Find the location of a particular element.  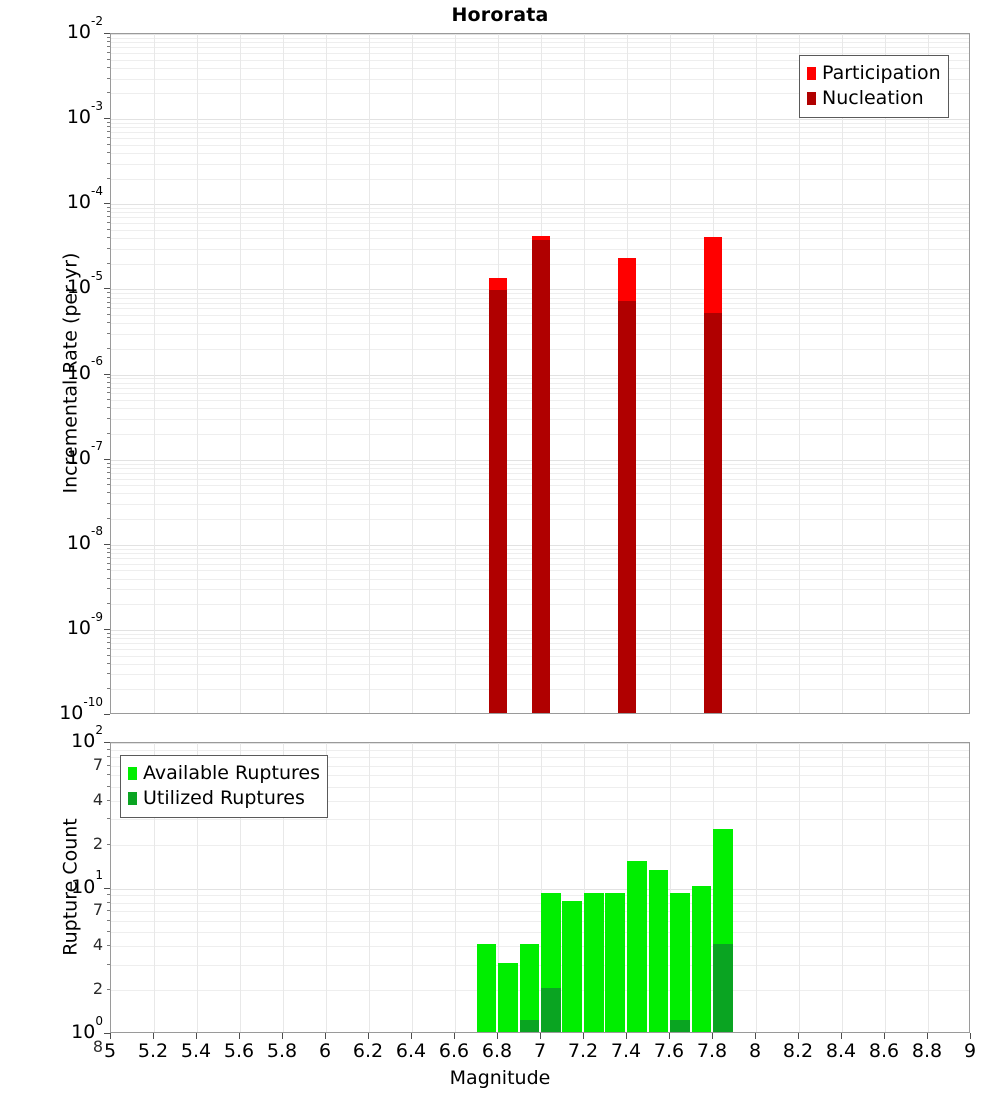

legend-item-row: Participation is located at coordinates (874, 73).